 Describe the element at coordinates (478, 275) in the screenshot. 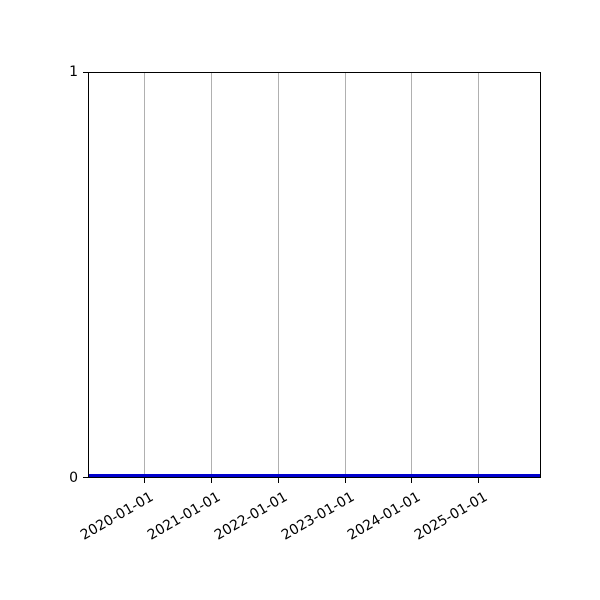

I see `gridline-2025` at that location.